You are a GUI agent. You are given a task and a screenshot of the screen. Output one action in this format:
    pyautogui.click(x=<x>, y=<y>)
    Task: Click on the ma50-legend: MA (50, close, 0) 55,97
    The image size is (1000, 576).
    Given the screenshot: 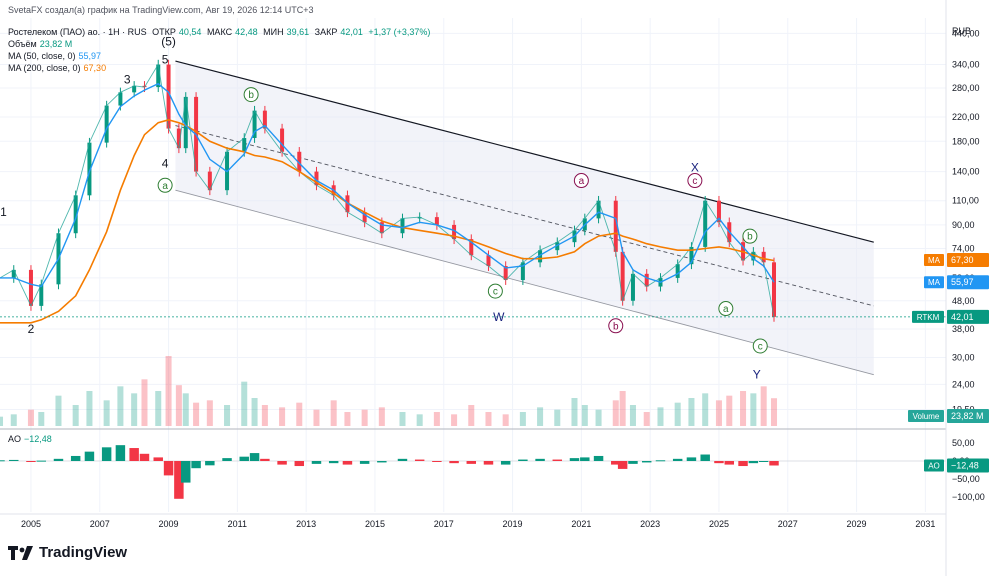 What is the action you would take?
    pyautogui.click(x=56, y=56)
    